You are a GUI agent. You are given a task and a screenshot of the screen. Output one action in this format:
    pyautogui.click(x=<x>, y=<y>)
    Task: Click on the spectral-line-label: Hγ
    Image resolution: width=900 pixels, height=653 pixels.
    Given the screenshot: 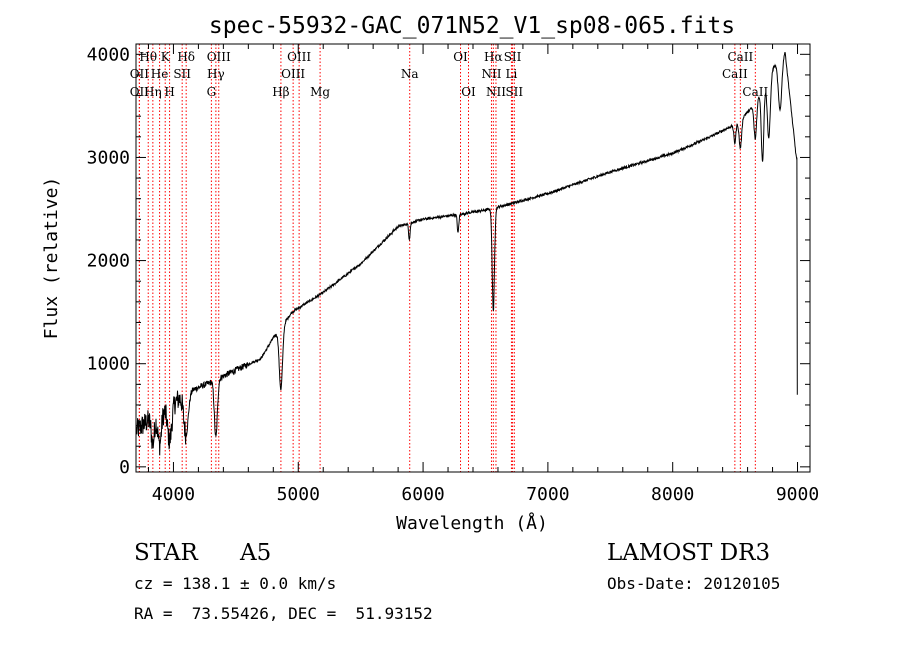 What is the action you would take?
    pyautogui.click(x=216, y=74)
    